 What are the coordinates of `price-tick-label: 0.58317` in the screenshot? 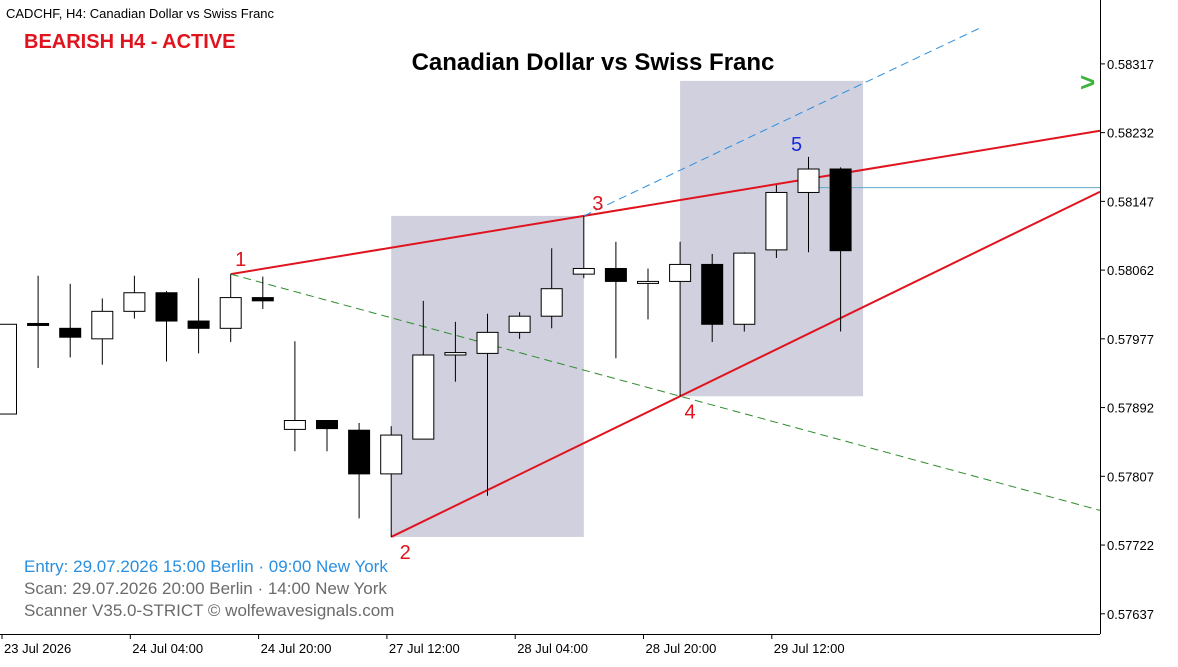 It's located at (1130, 64).